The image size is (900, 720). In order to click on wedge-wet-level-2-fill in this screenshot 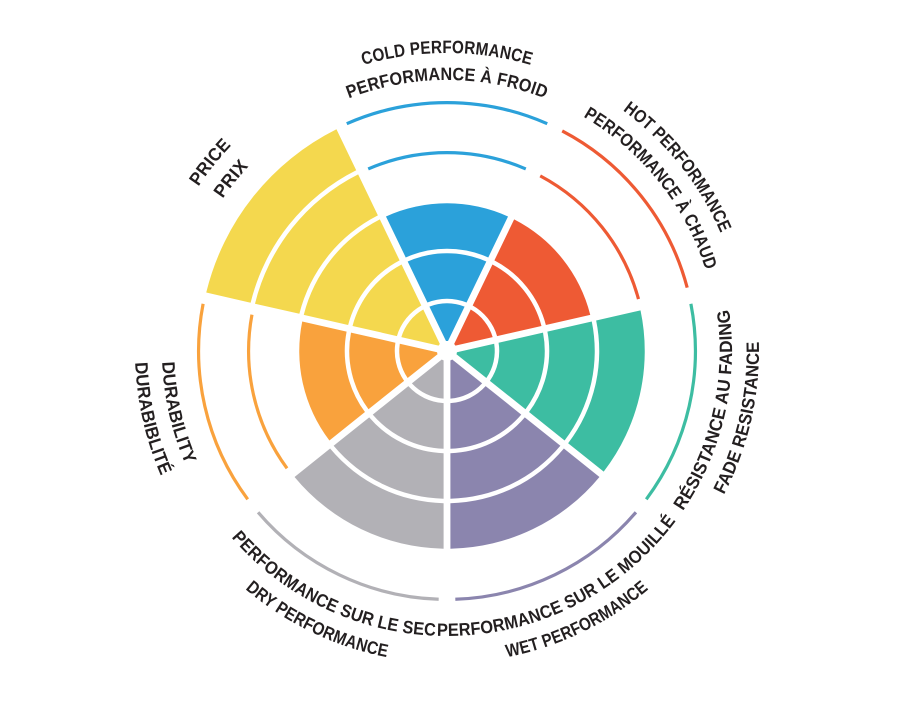, I will do `click(486, 417)`.